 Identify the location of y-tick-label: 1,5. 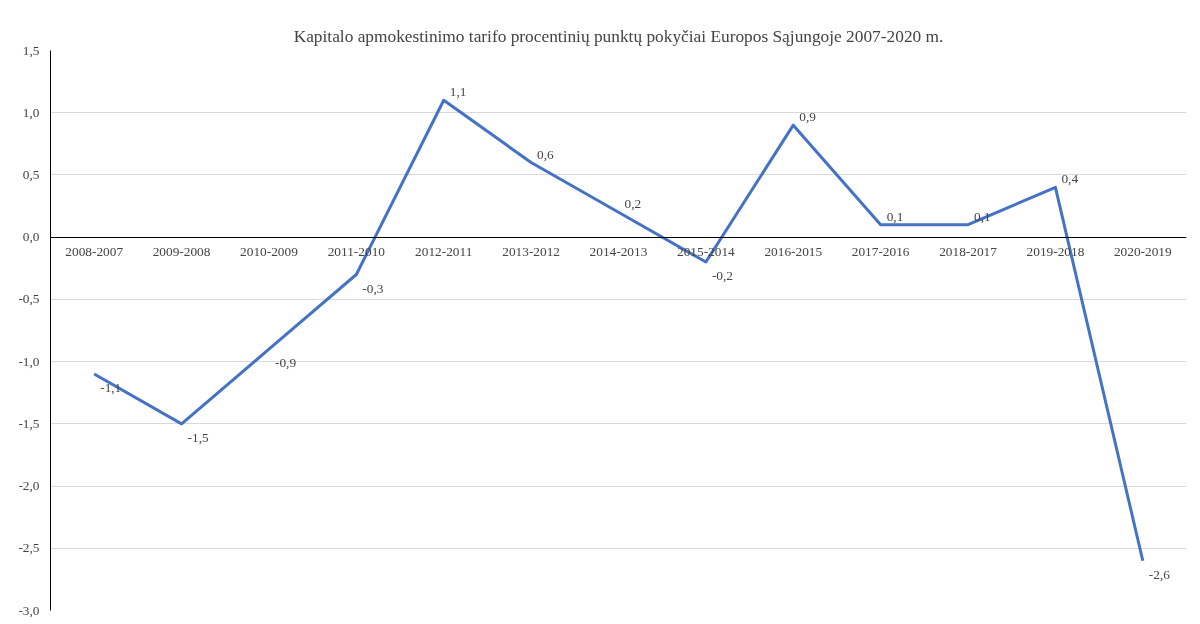
(31, 50).